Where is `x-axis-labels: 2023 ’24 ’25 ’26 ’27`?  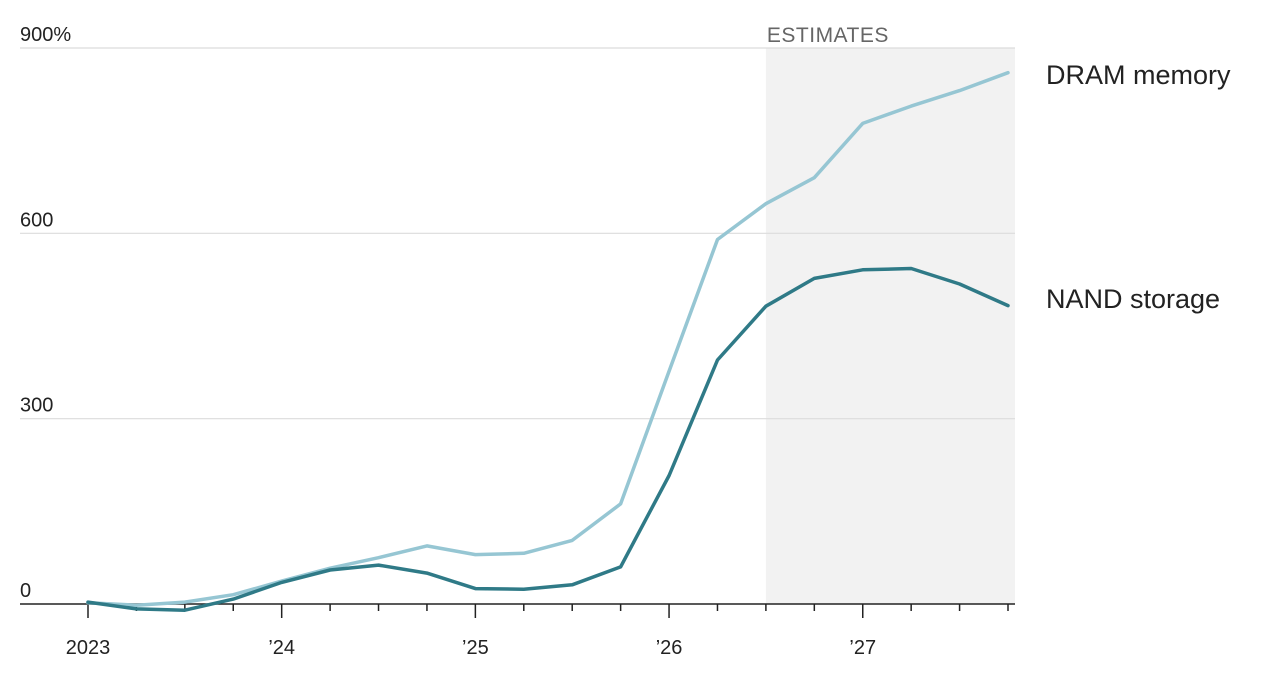 x-axis-labels: 2023 ’24 ’25 ’26 ’27 is located at coordinates (471, 648).